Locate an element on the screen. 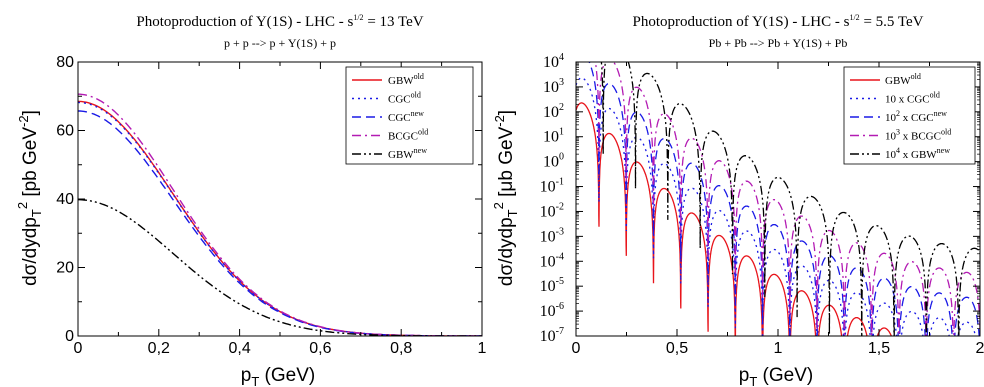  x-tick-label: 0,2 is located at coordinates (159, 348).